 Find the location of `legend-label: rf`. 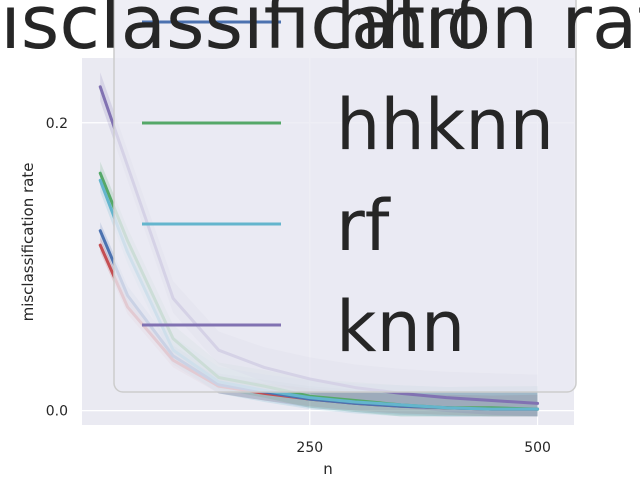

legend-label: rf is located at coordinates (363, 226).